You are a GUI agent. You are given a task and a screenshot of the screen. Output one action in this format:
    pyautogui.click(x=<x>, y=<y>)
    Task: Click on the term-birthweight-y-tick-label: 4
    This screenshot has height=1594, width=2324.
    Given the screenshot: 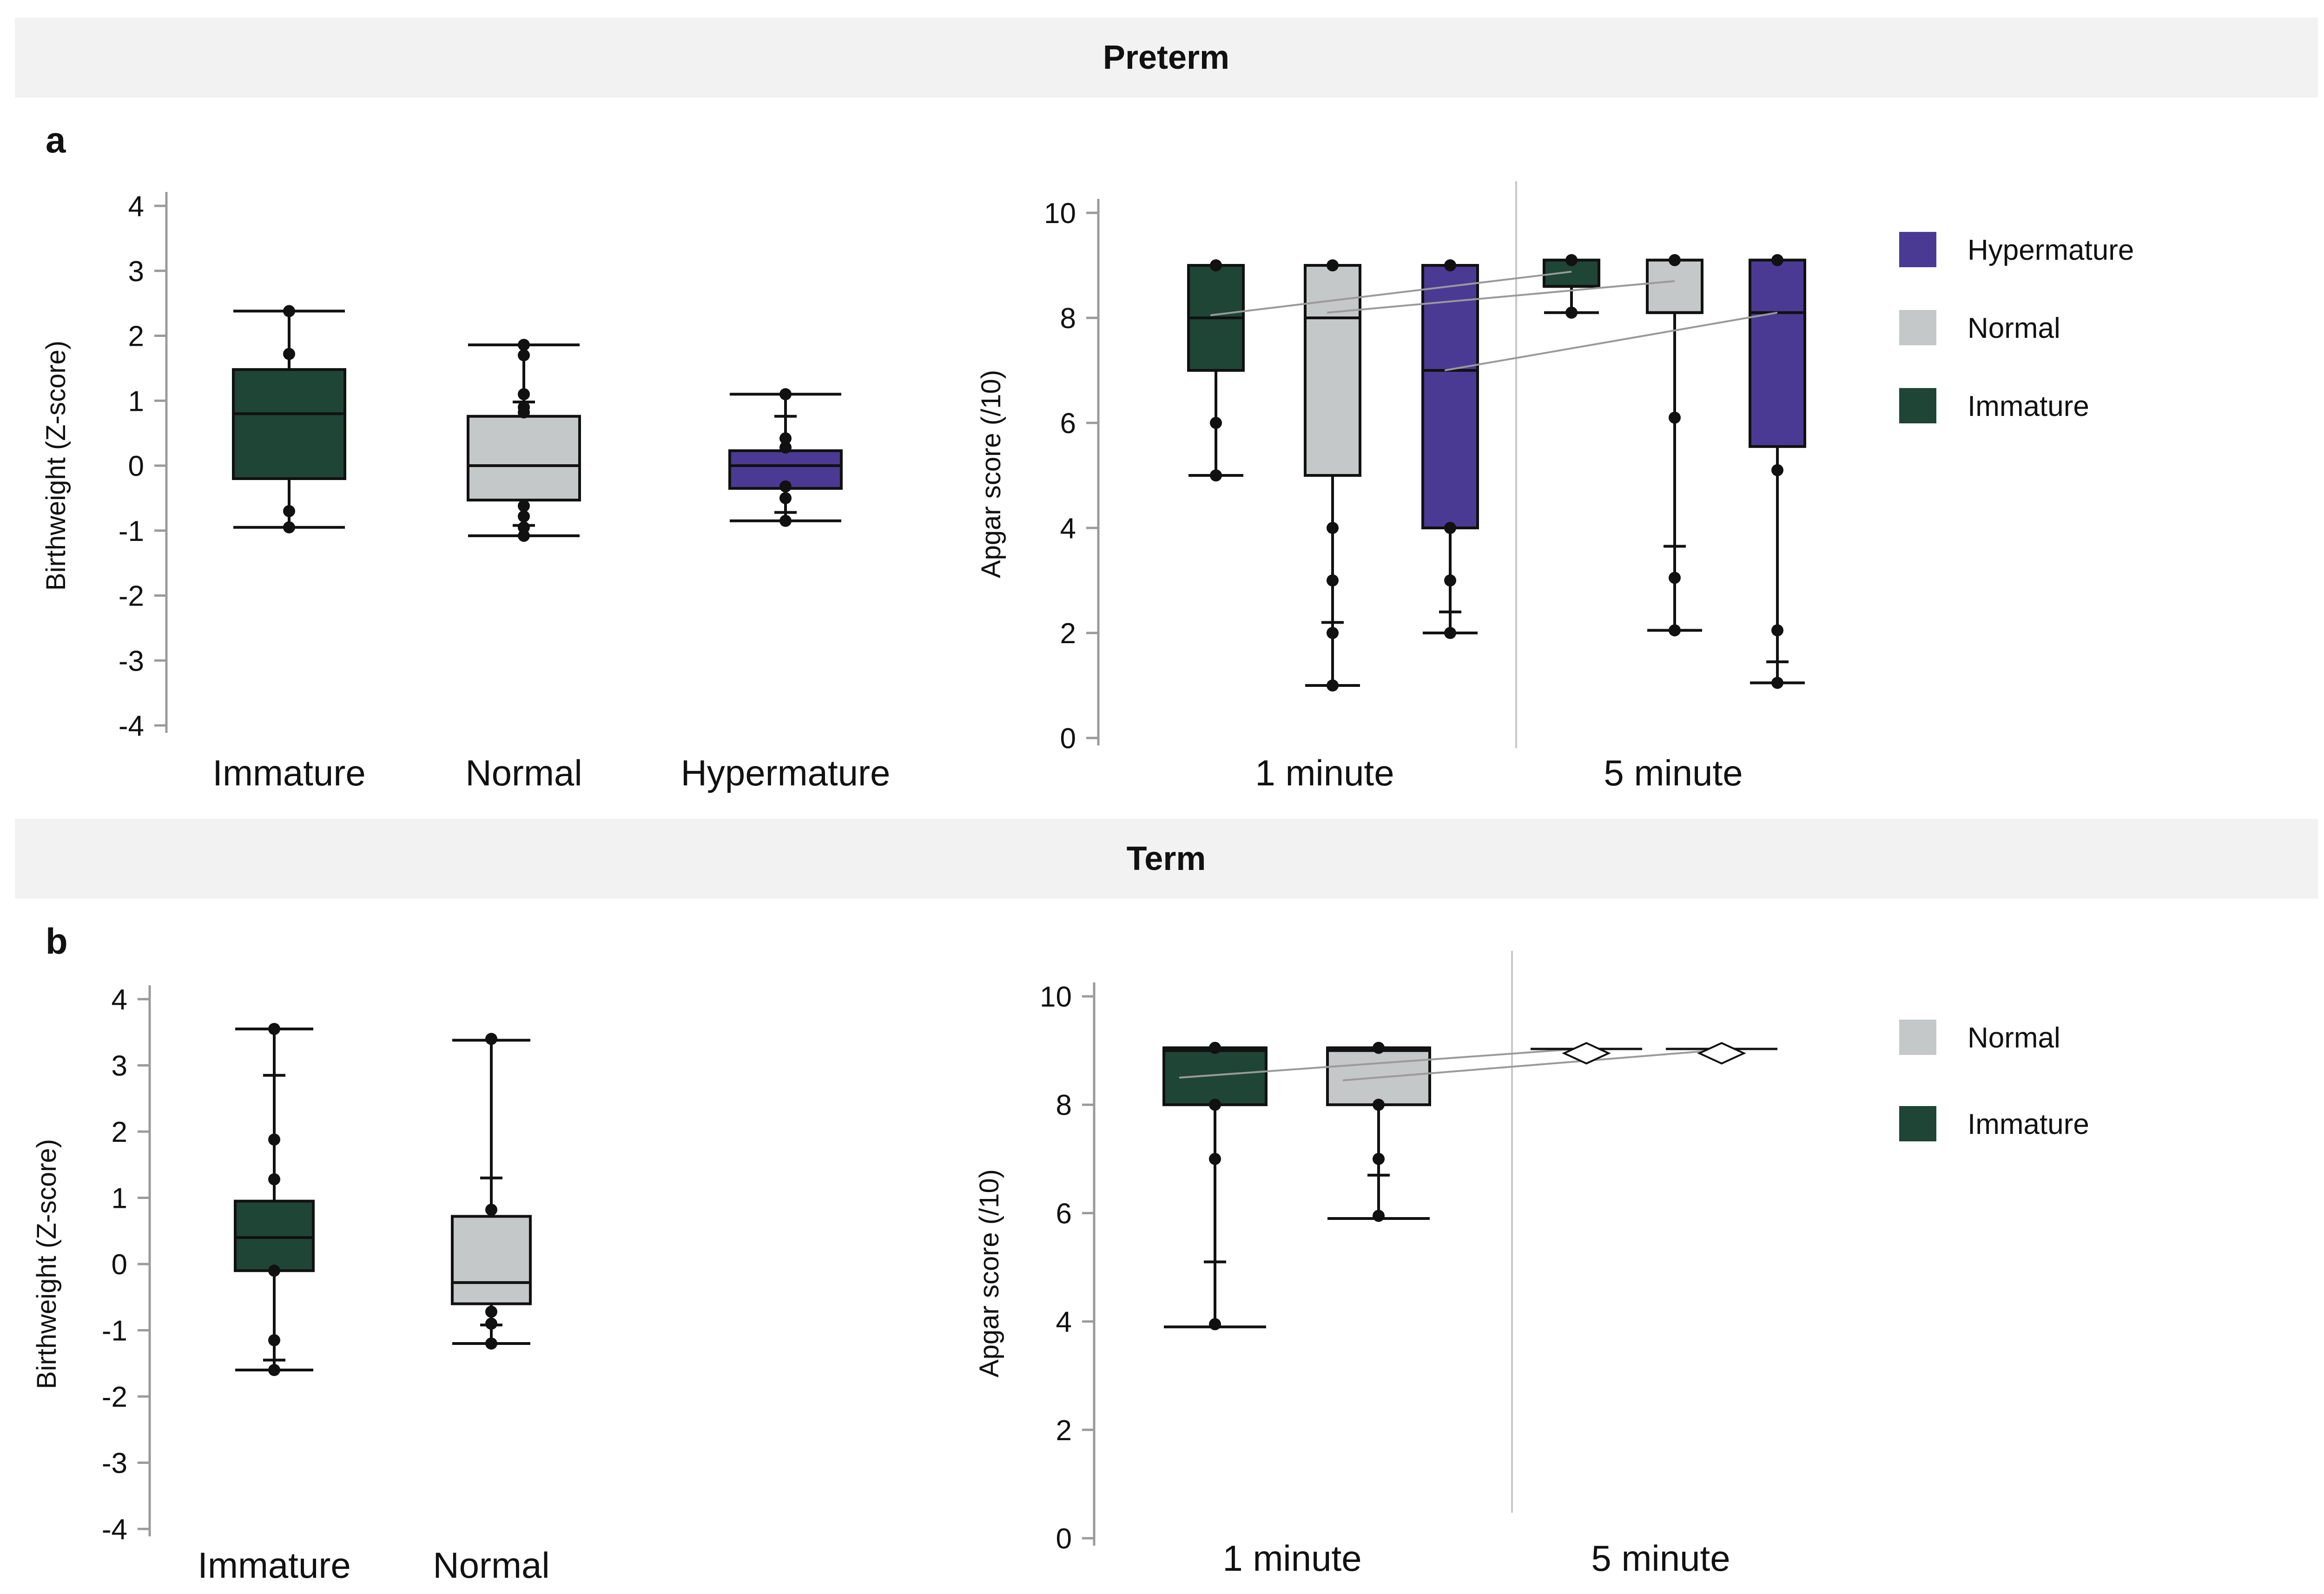 What is the action you would take?
    pyautogui.click(x=119, y=1000)
    